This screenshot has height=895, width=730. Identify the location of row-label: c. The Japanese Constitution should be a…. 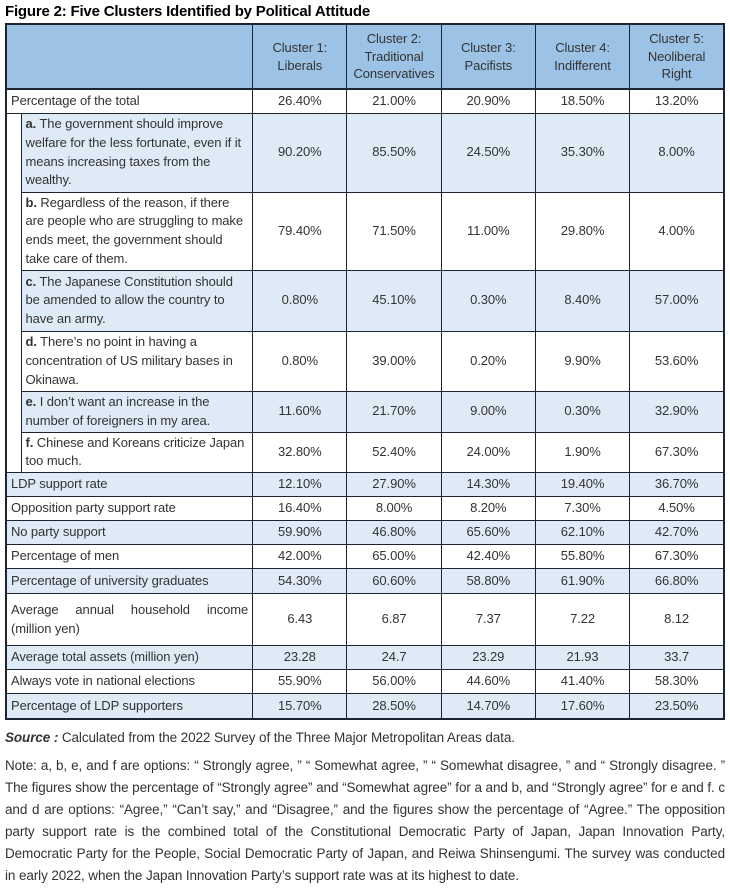
(137, 300).